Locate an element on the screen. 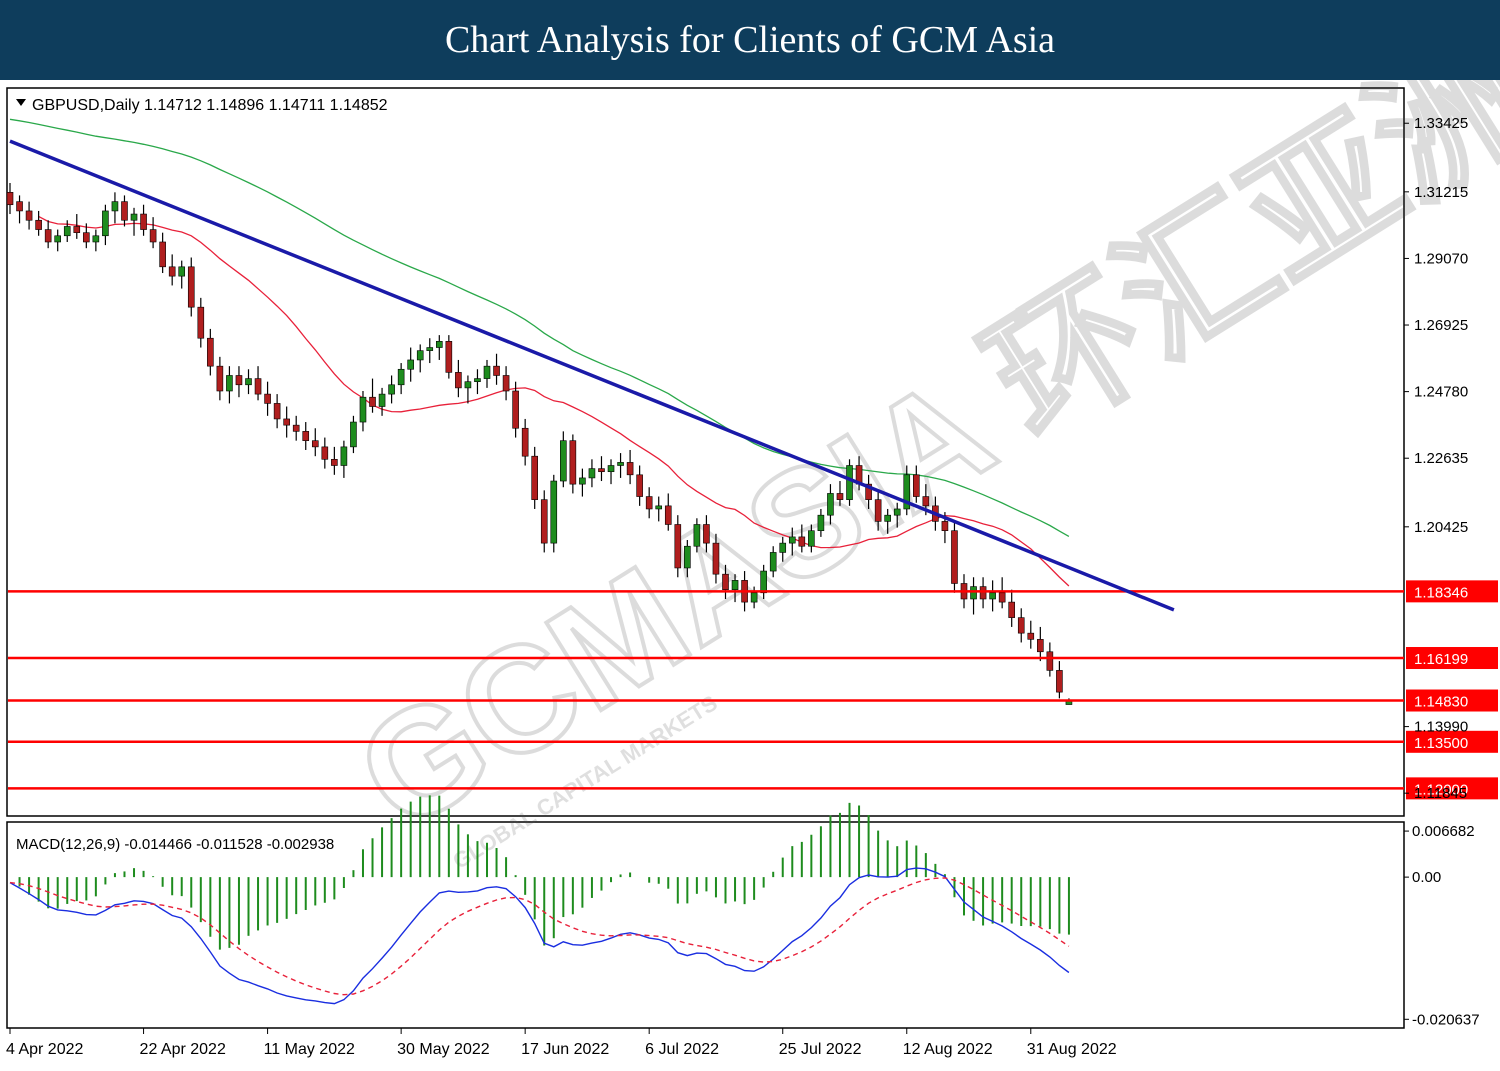  date-tick-label: 22 Apr 2022 is located at coordinates (183, 1049).